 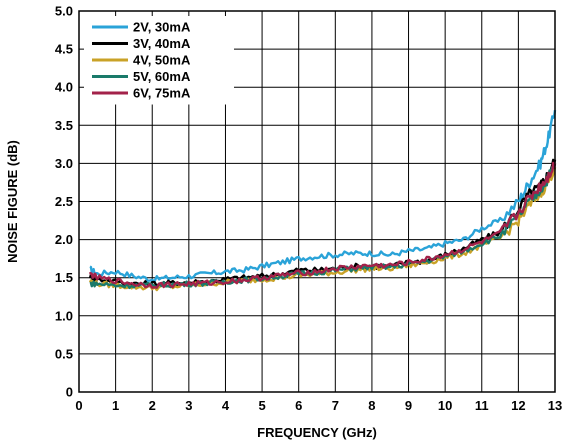 What do you see at coordinates (64, 353) in the screenshot?
I see `y-tick-label: 0.5` at bounding box center [64, 353].